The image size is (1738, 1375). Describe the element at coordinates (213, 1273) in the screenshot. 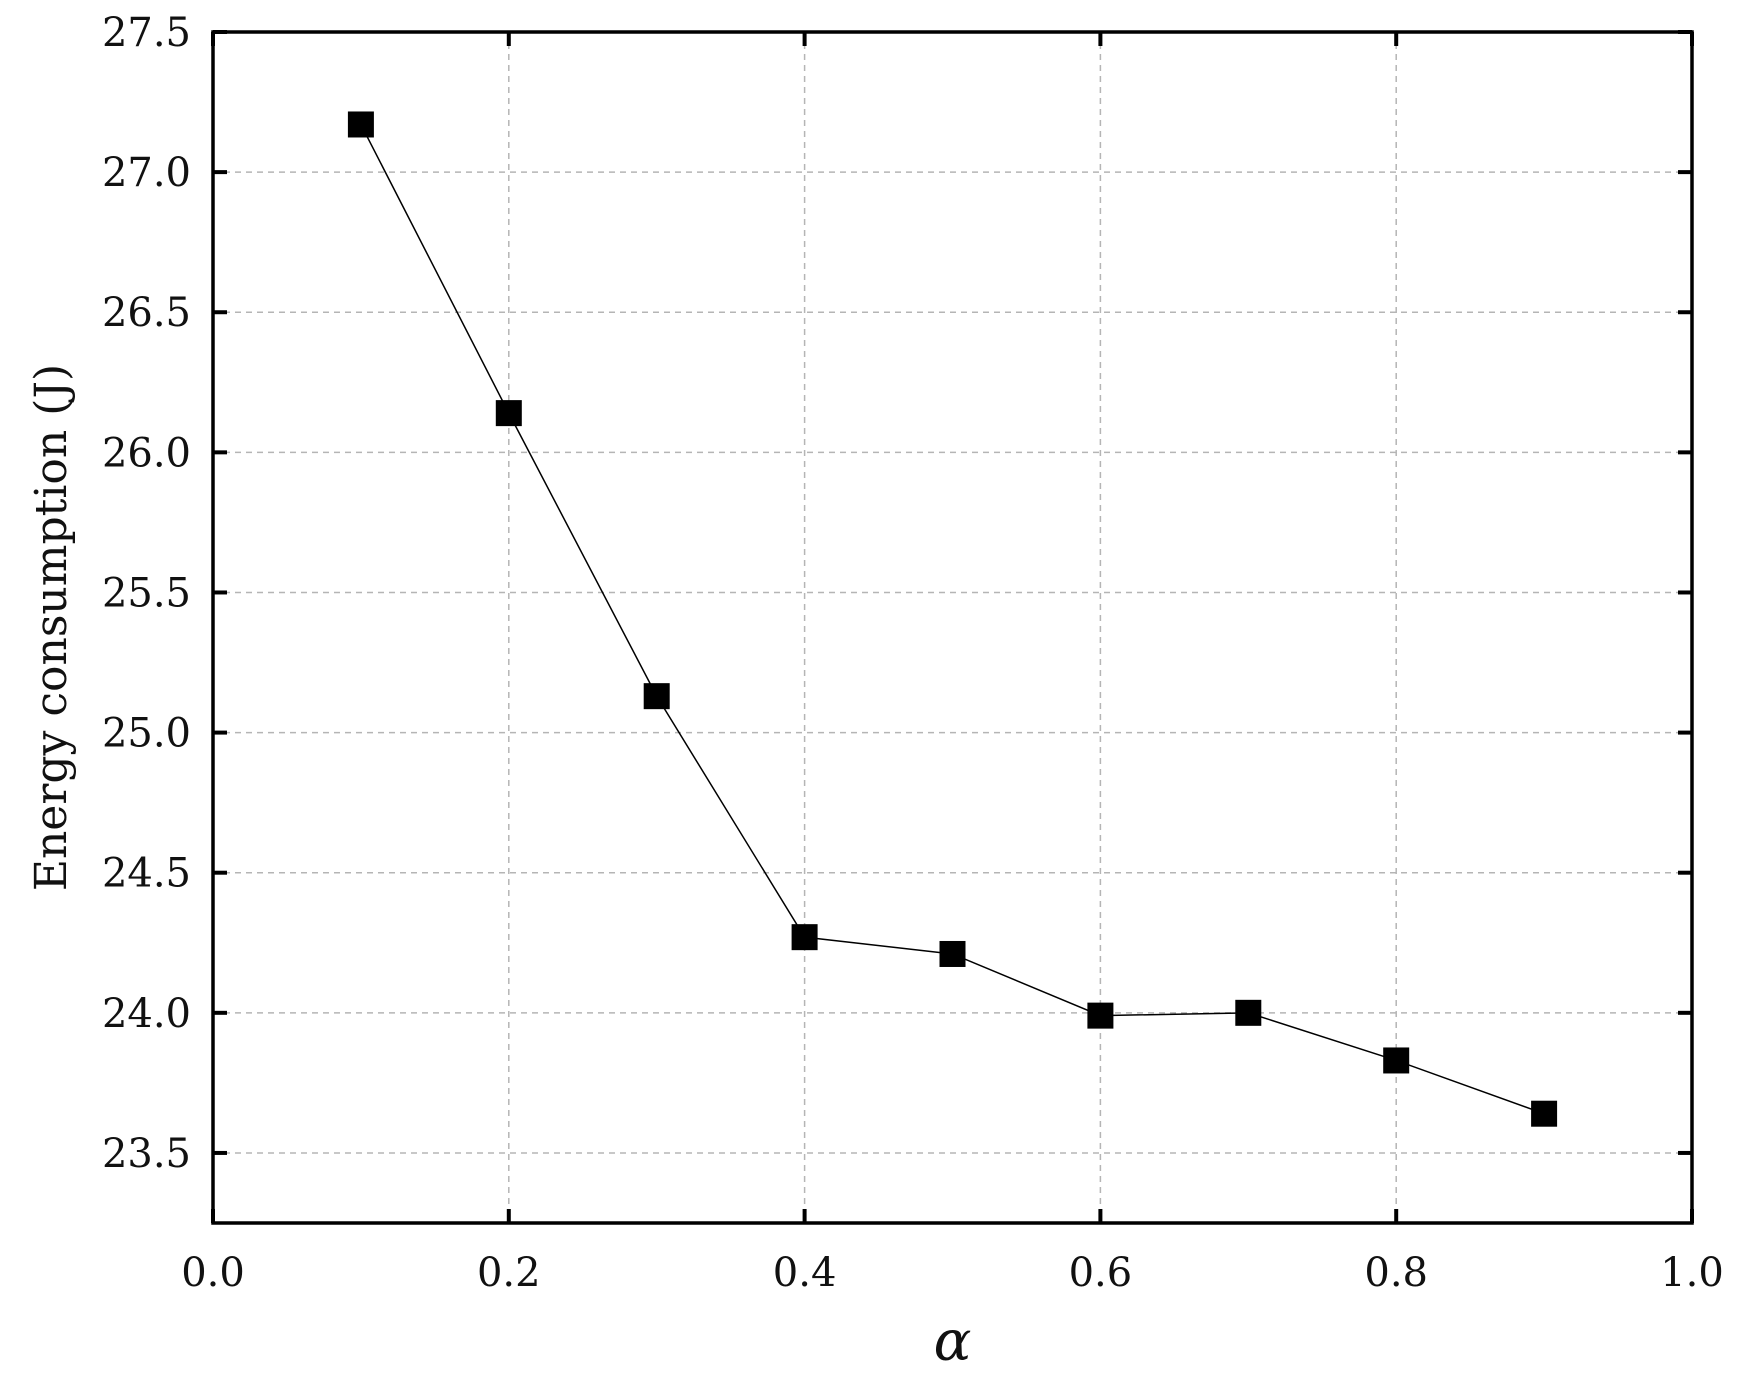

I see `x-tick-label: 0.0` at that location.